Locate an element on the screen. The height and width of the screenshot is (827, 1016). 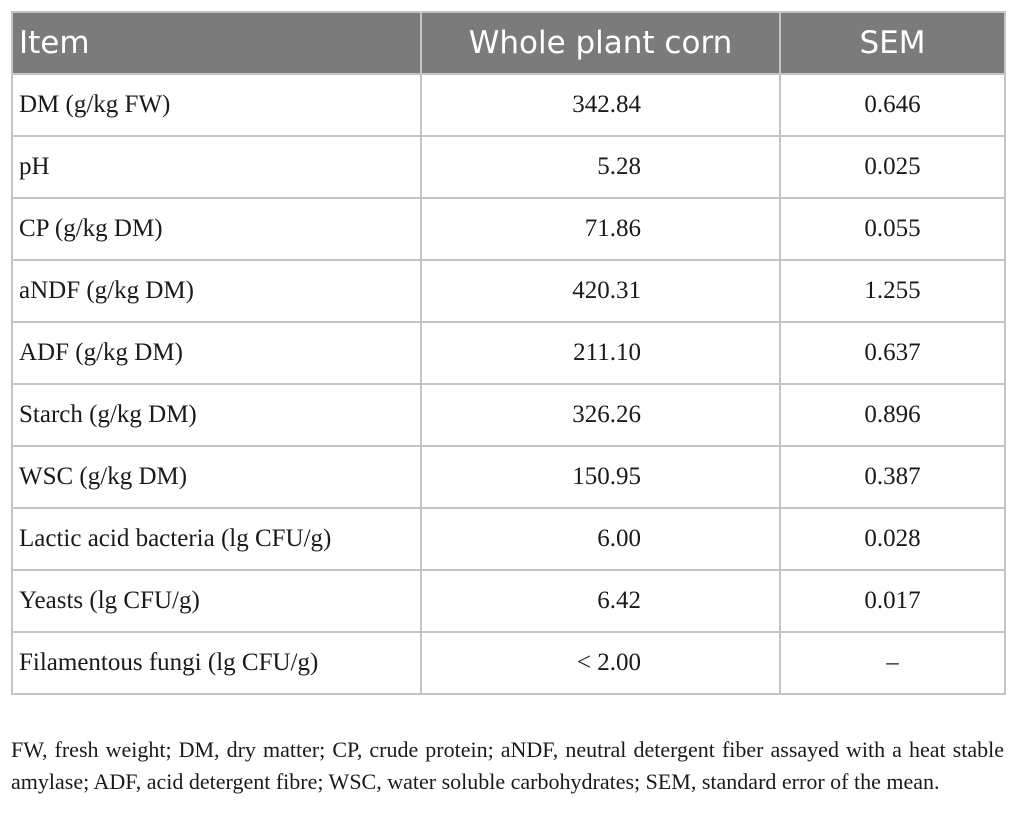
row-sem: 1.255 is located at coordinates (892, 291).